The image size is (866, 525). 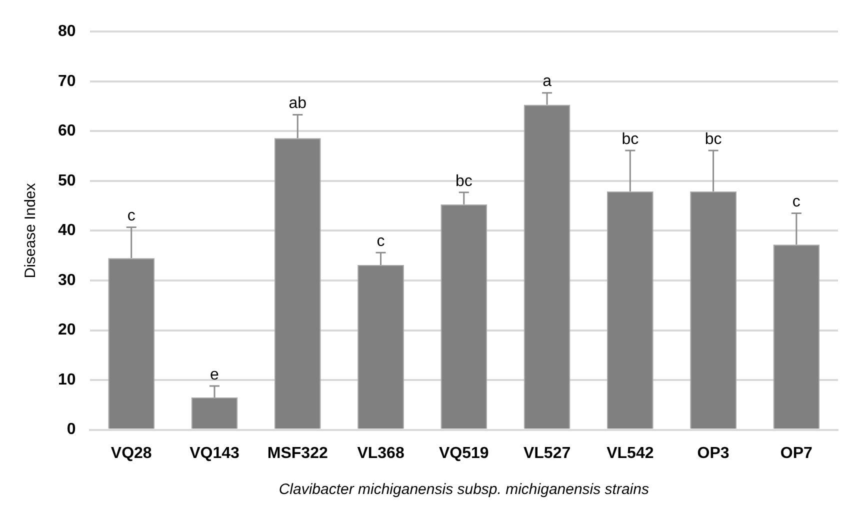 I want to click on y-tick-label: 50, so click(x=67, y=181).